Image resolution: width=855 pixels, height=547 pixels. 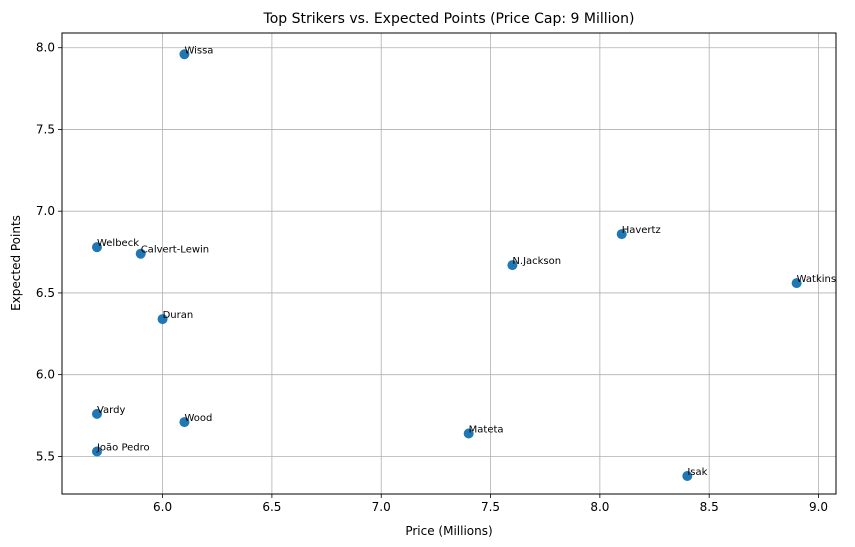 What do you see at coordinates (175, 250) in the screenshot?
I see `point-label: Calvert-Lewin` at bounding box center [175, 250].